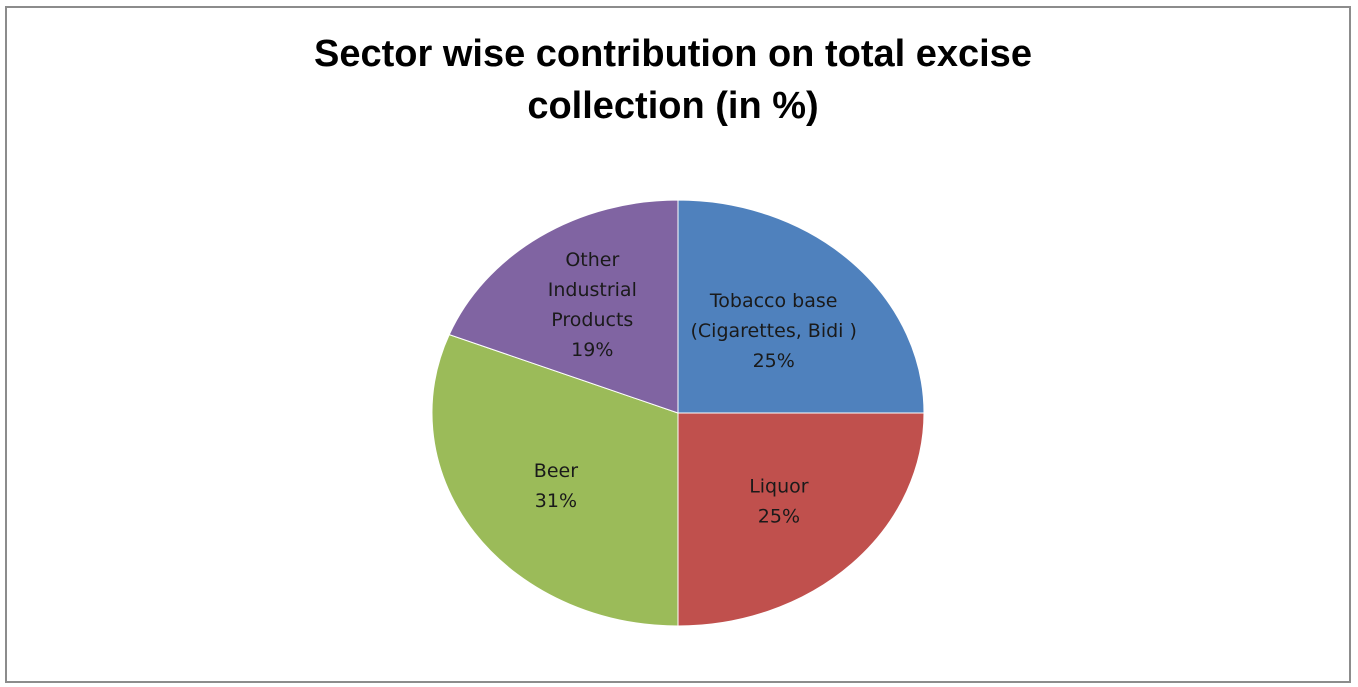  I want to click on chart-title-line-2: collection (in %), so click(673, 106).